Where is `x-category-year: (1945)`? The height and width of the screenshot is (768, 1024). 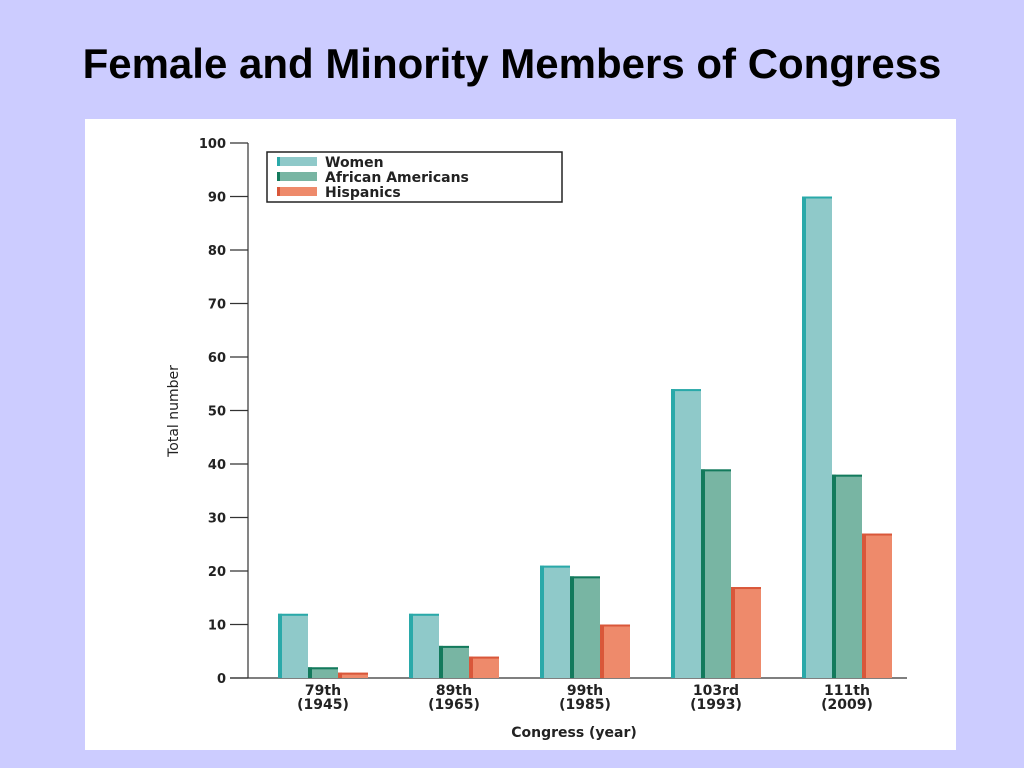 x-category-year: (1945) is located at coordinates (323, 705).